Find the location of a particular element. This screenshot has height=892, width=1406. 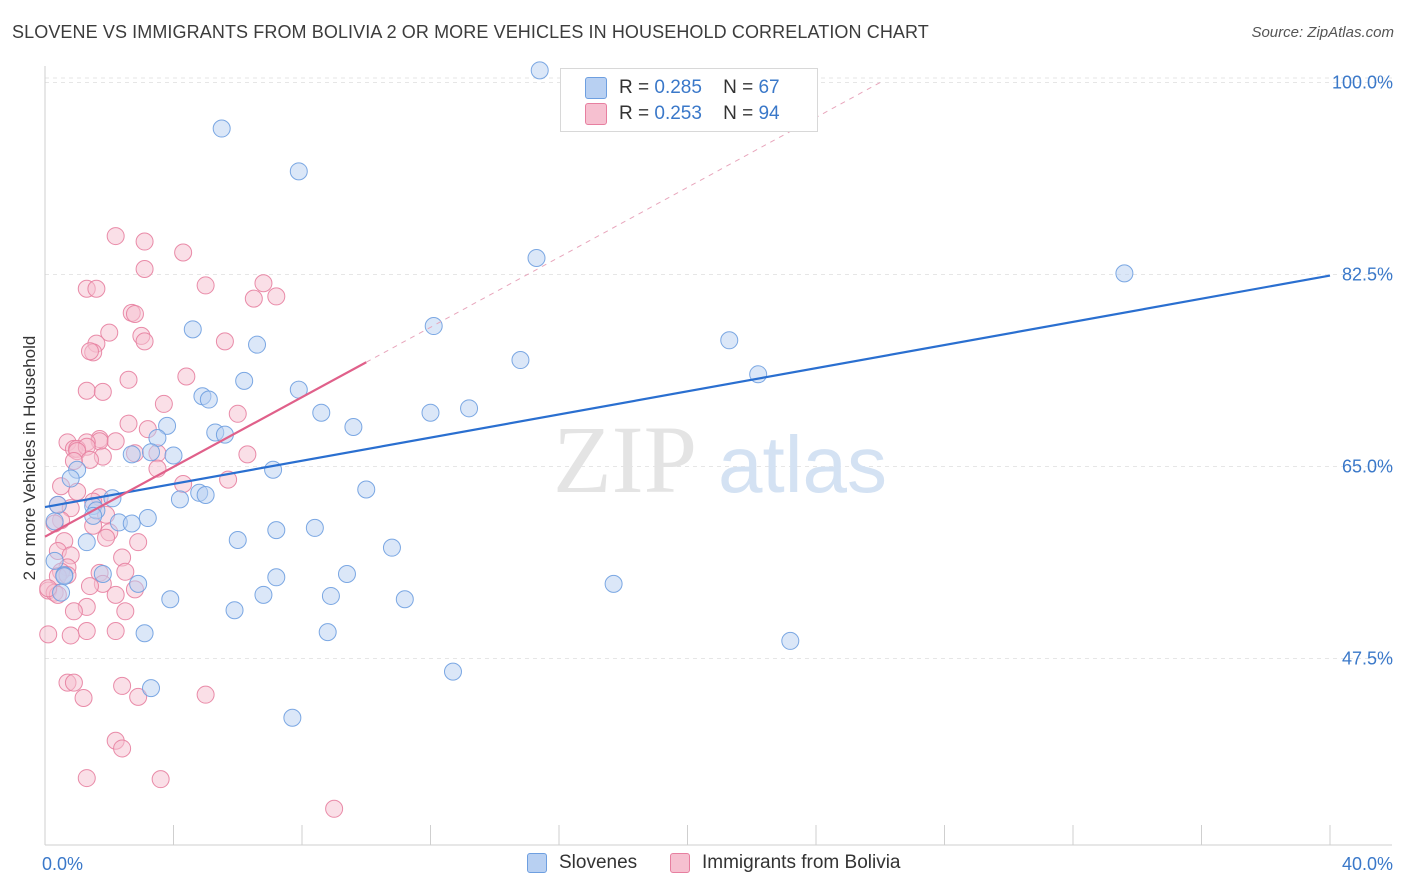

series-legend: Slovenes Immigrants from Bolivia is located at coordinates (703, 865).